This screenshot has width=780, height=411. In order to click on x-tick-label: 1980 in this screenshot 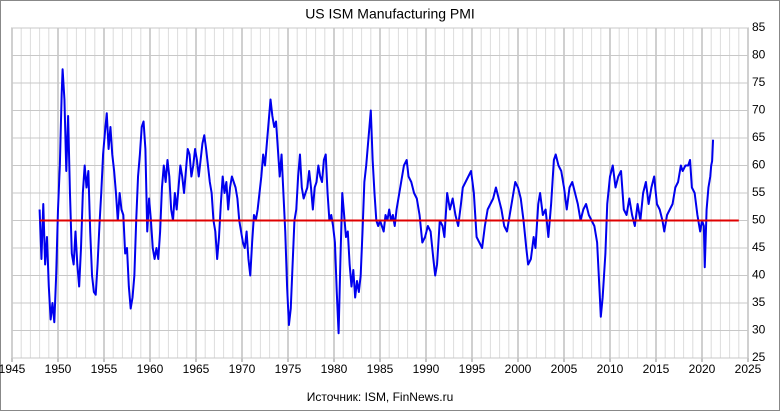, I will do `click(334, 369)`.